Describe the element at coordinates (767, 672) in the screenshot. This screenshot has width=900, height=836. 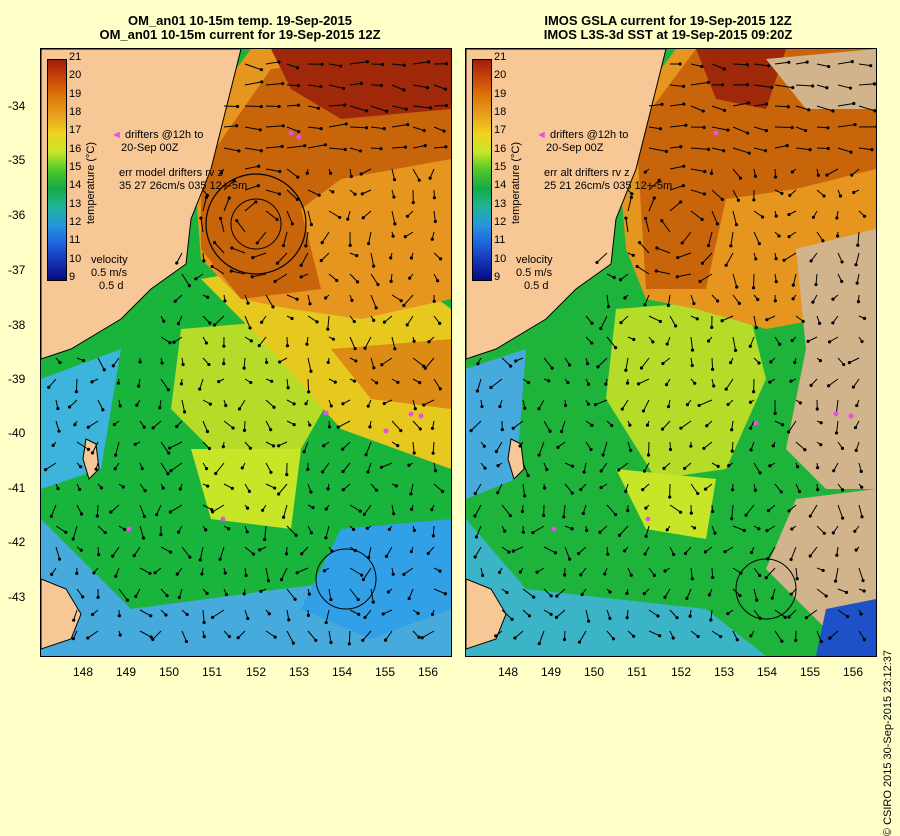
I see `x-tick: 154` at that location.